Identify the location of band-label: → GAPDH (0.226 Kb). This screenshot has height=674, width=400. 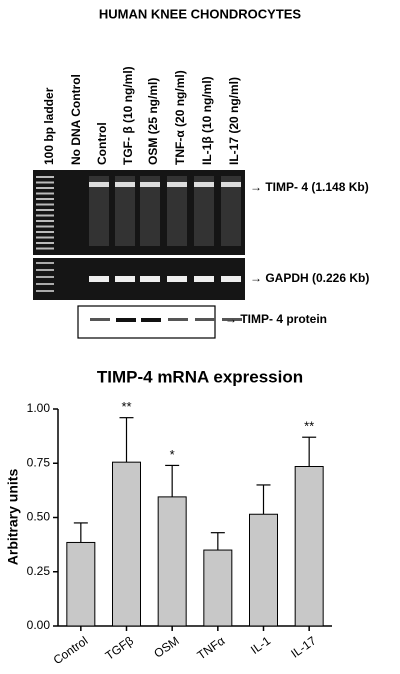
(309, 278).